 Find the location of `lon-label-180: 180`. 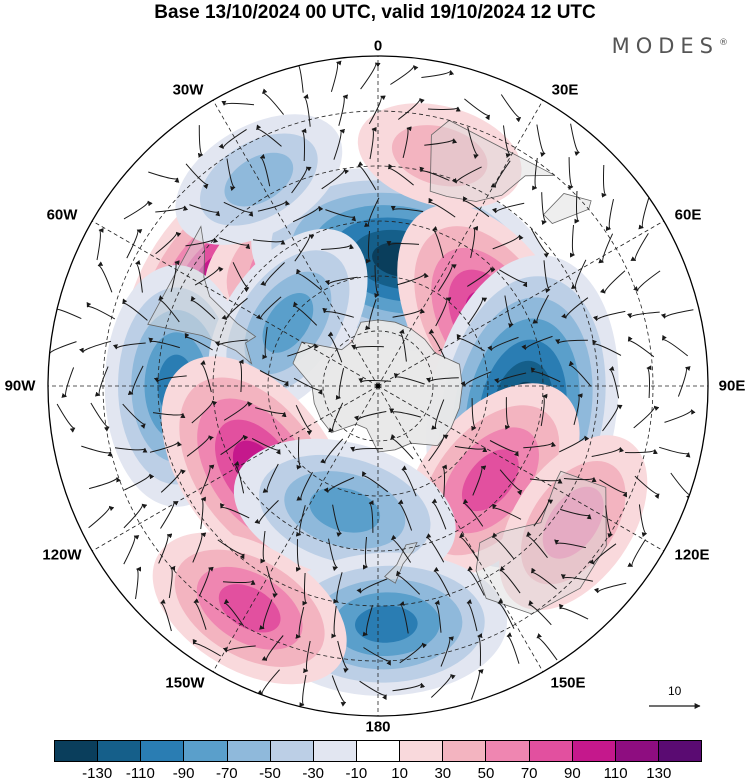

lon-label-180: 180 is located at coordinates (378, 727).